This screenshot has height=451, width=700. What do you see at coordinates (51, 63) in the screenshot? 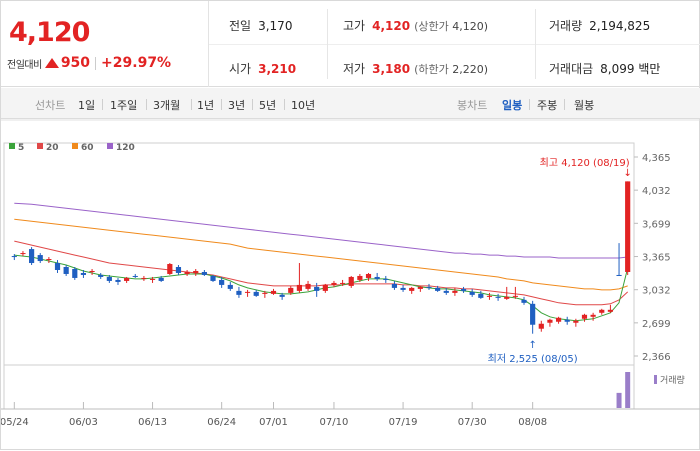
I see `up-arrow-icon` at bounding box center [51, 63].